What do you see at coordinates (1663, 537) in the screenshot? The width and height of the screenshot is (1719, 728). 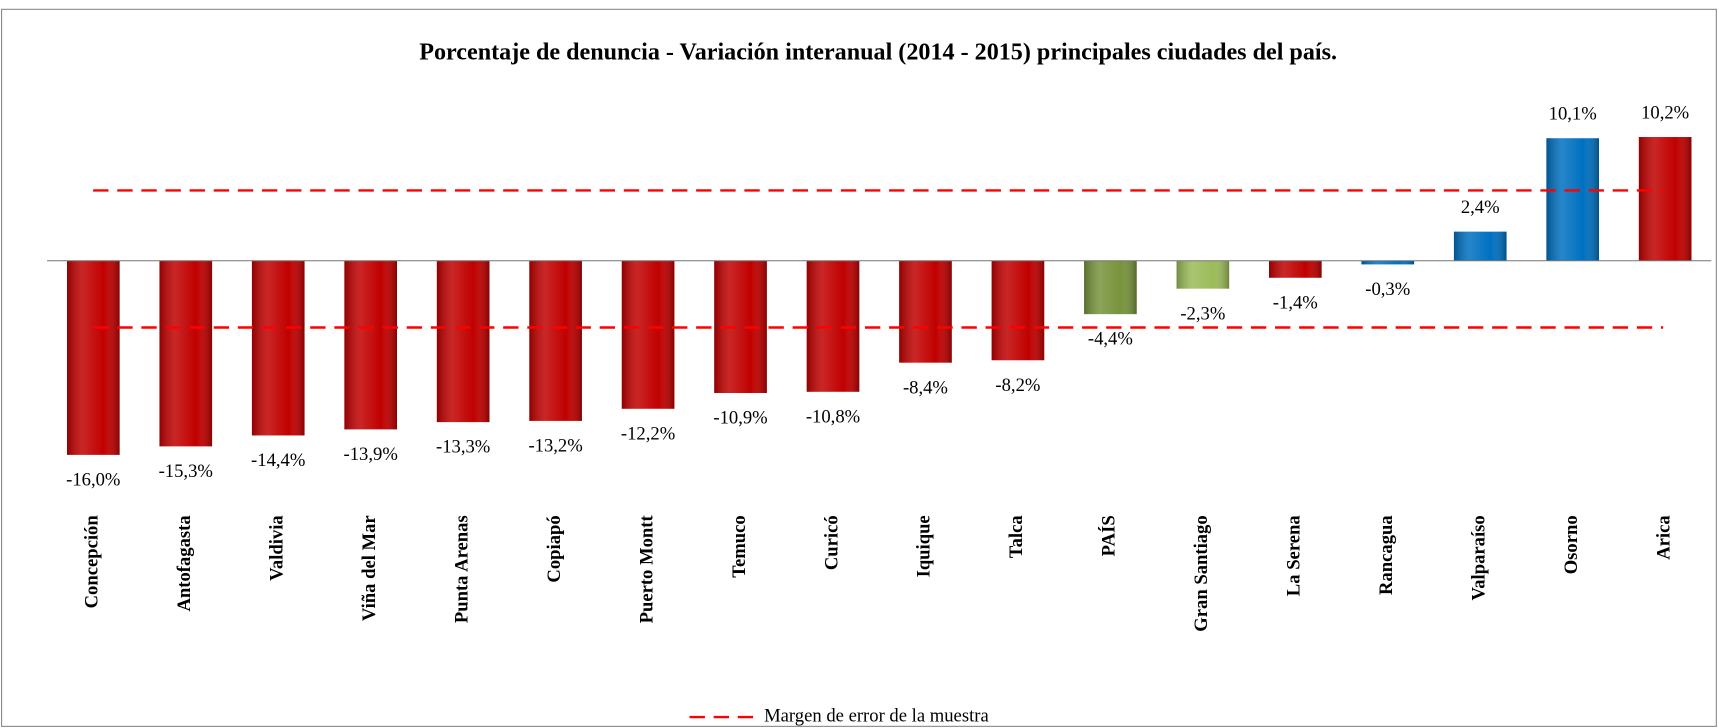 I see `x-tick-label: Arica` at bounding box center [1663, 537].